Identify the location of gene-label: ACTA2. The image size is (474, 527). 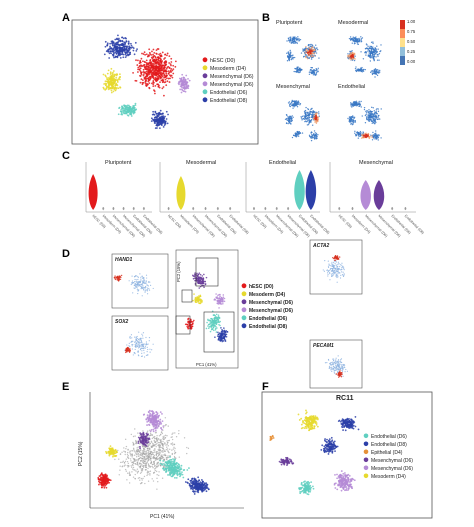
(321, 246).